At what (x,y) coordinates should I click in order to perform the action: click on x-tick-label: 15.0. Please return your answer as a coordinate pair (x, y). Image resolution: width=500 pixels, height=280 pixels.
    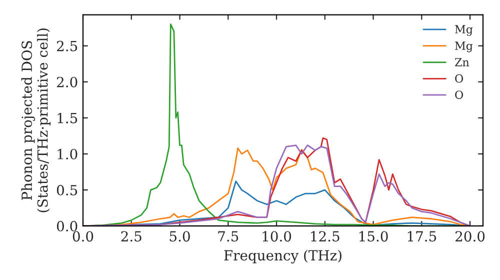
    Looking at the image, I should click on (374, 236).